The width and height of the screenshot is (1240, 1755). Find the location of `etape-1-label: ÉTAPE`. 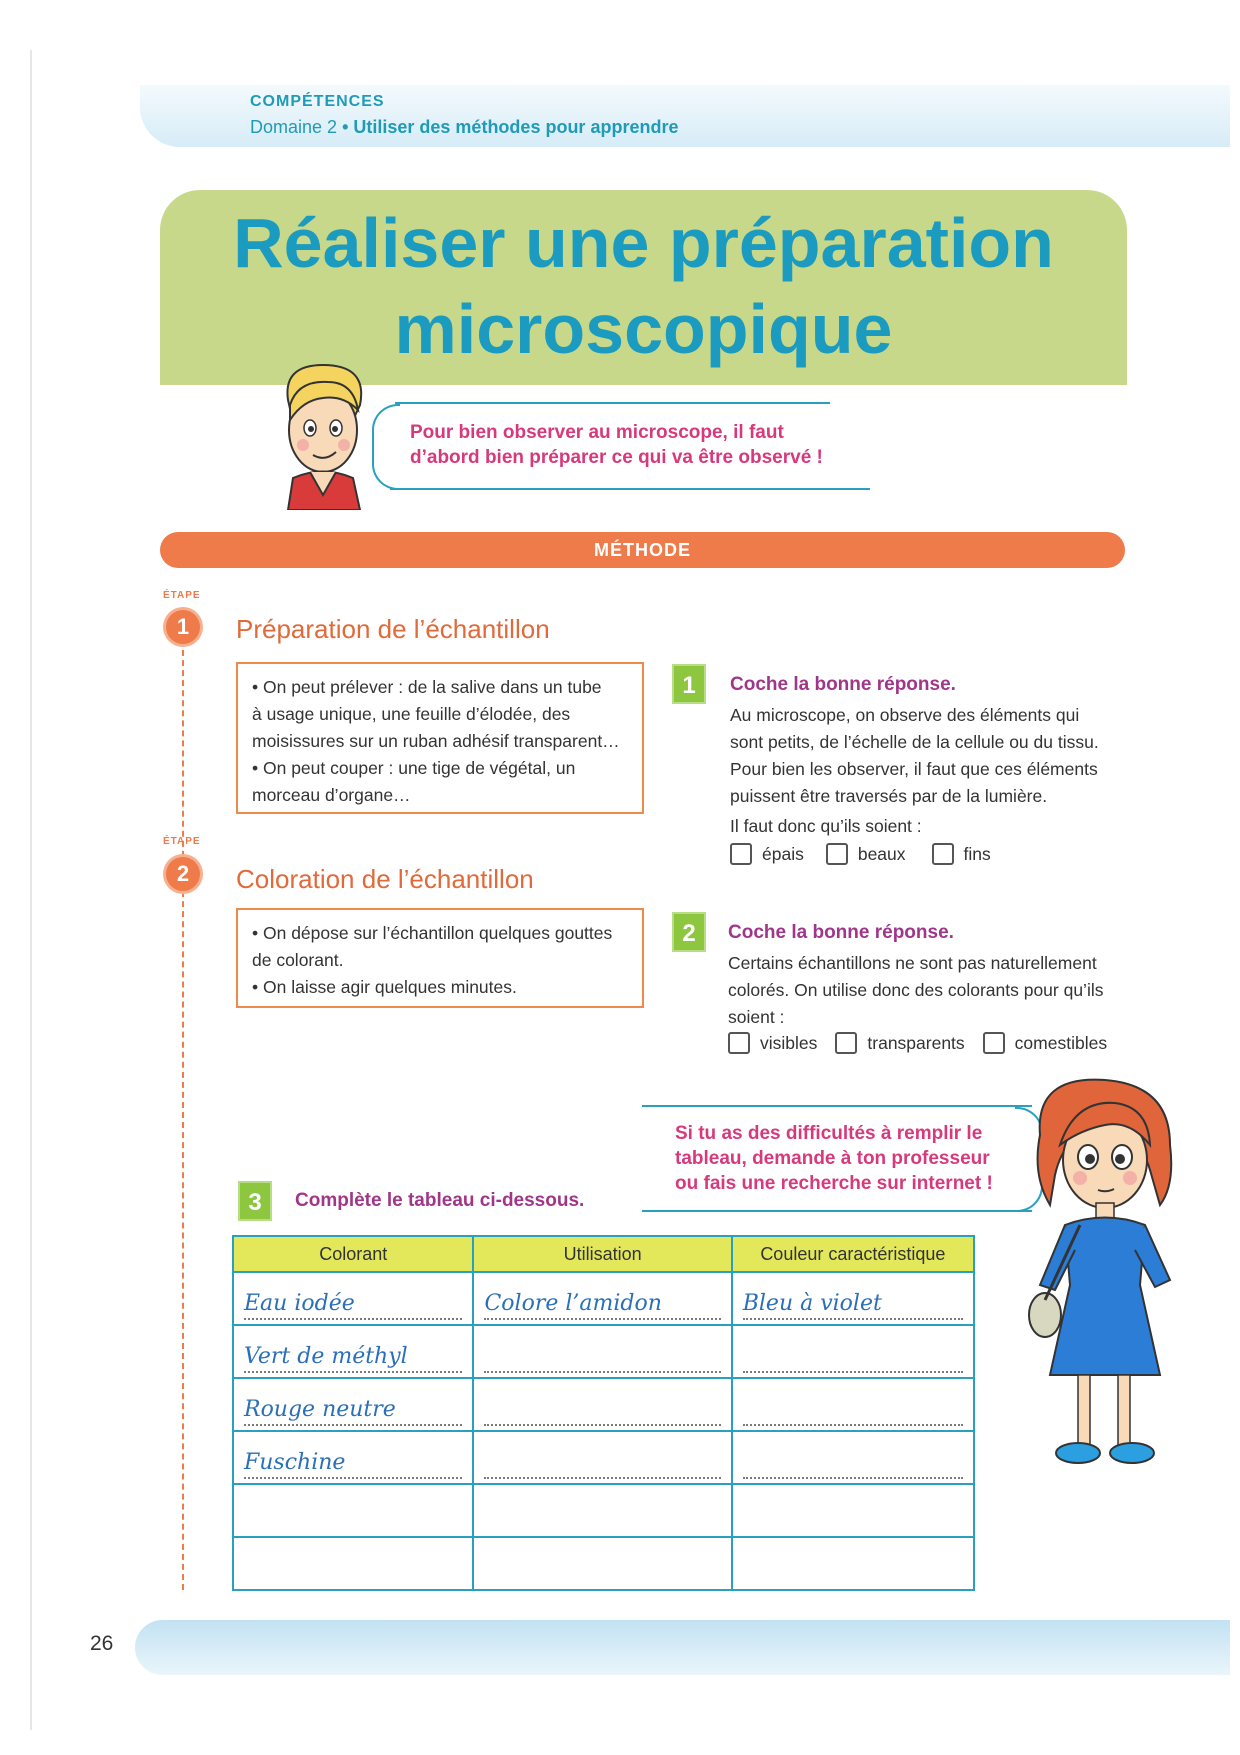

etape-1-label: ÉTAPE is located at coordinates (182, 595).